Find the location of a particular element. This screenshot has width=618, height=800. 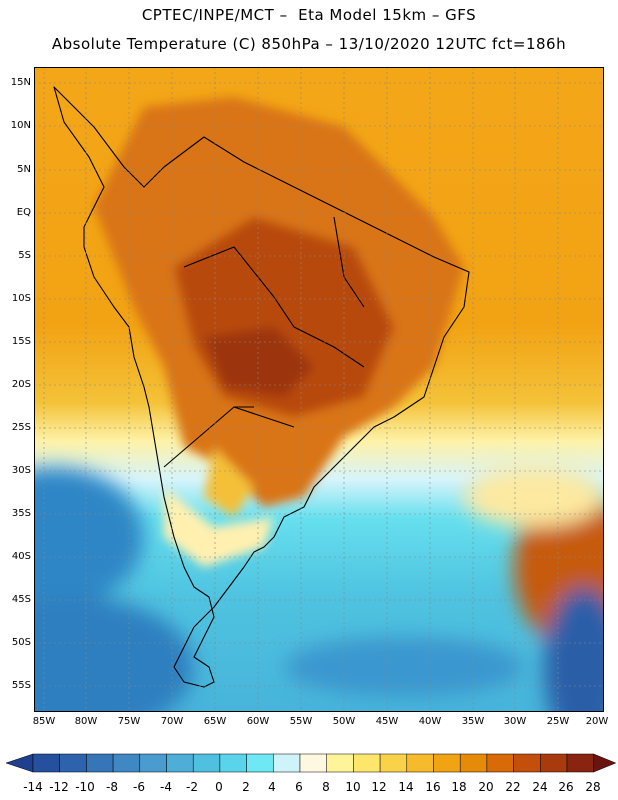

lon-tick-label: 50W is located at coordinates (344, 721).